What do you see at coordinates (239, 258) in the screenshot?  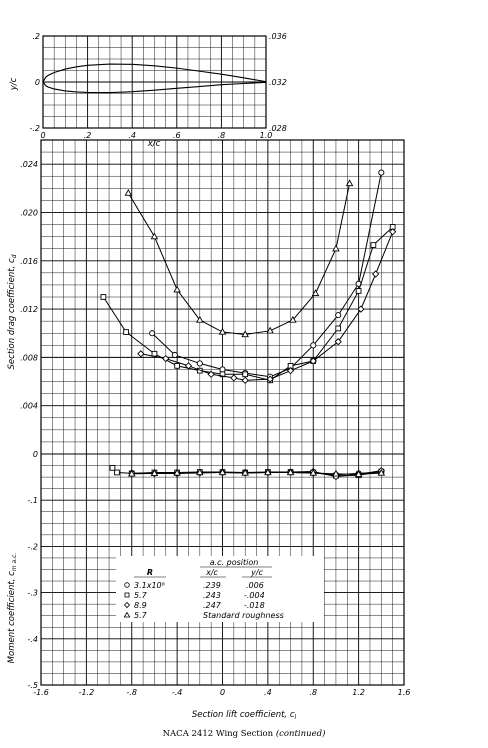 I see `drag-series-triangle` at bounding box center [239, 258].